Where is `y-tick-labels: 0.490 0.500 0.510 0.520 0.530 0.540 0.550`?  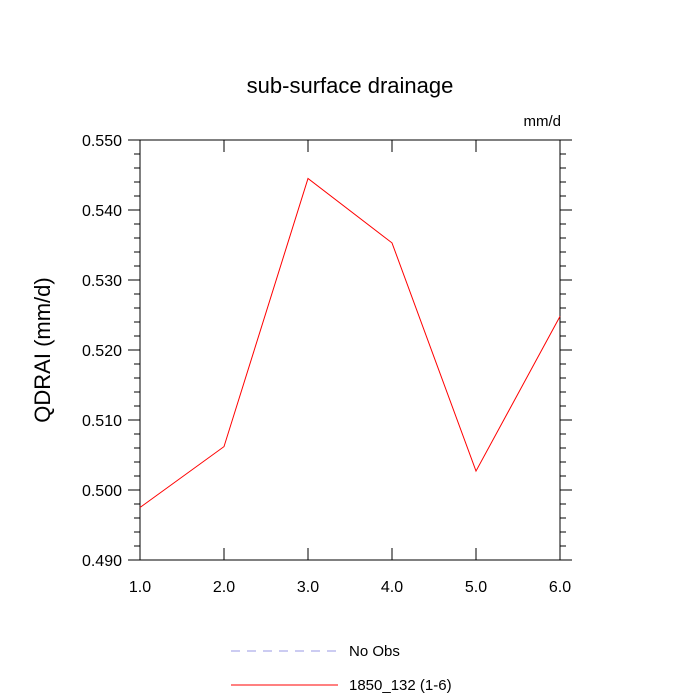 y-tick-labels: 0.490 0.500 0.510 0.520 0.530 0.540 0.550 is located at coordinates (102, 351).